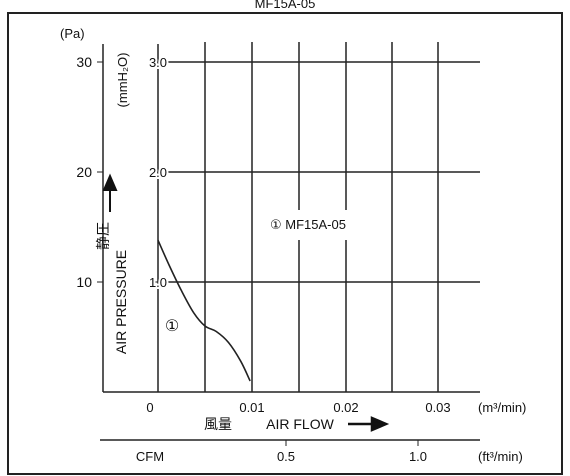 The width and height of the screenshot is (570, 476). Describe the element at coordinates (285, 5) in the screenshot. I see `header-text: MF15A-05` at that location.